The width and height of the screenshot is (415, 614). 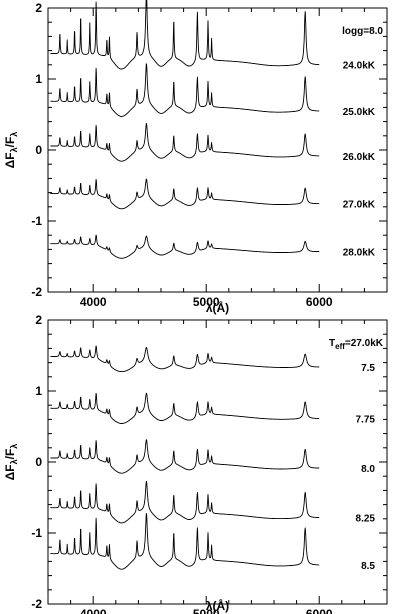 I want to click on spectrum-line-8.25, so click(x=185, y=502).